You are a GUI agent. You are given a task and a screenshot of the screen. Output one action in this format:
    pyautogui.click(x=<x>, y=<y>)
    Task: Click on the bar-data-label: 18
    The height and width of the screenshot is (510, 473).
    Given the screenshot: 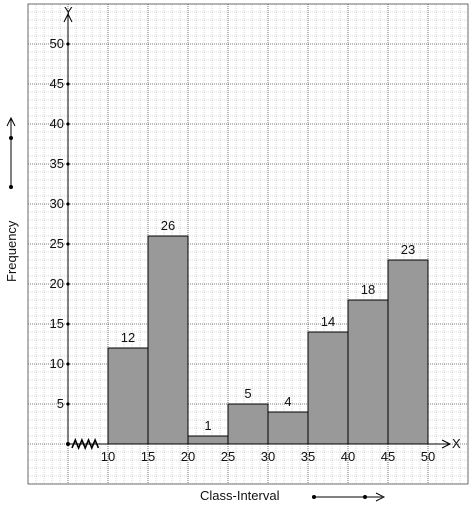 What is the action you would take?
    pyautogui.click(x=368, y=289)
    